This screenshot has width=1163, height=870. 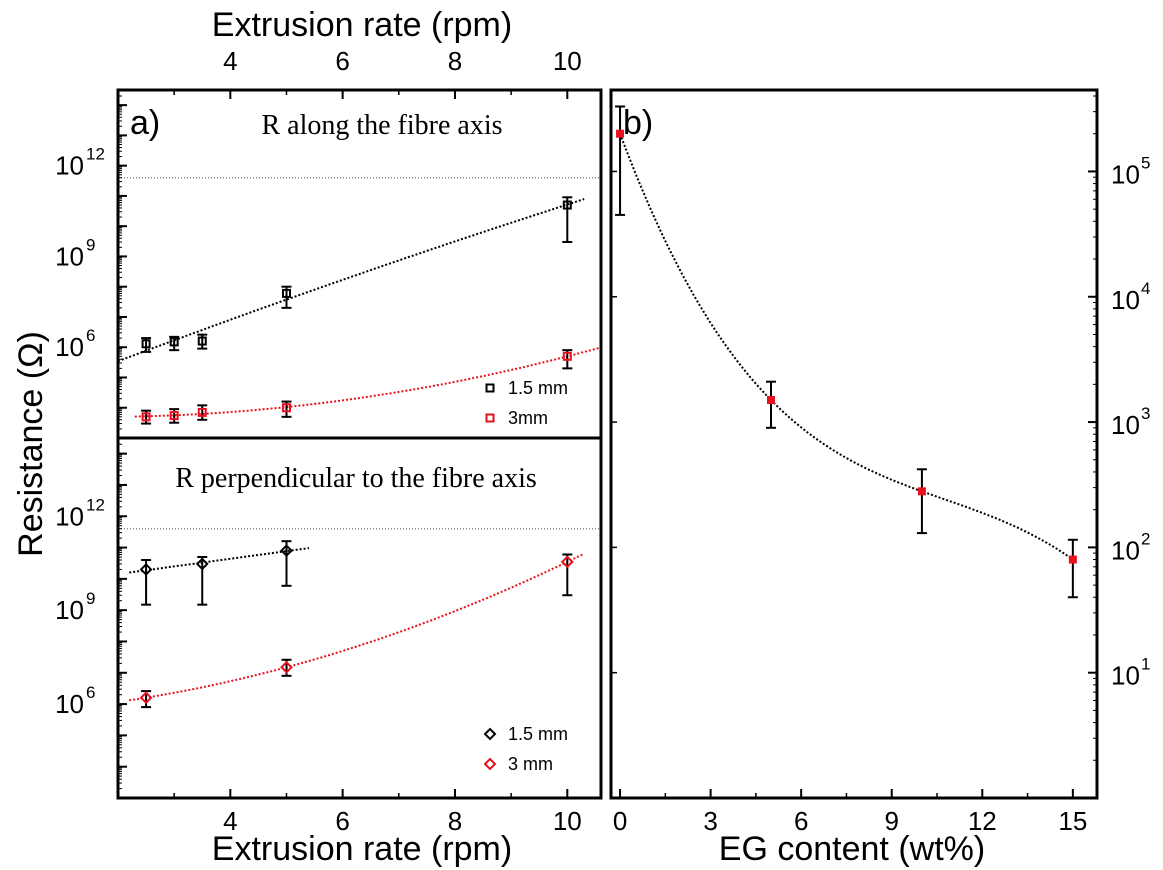 What do you see at coordinates (230, 821) in the screenshot?
I see `x-tick-label: 4` at bounding box center [230, 821].